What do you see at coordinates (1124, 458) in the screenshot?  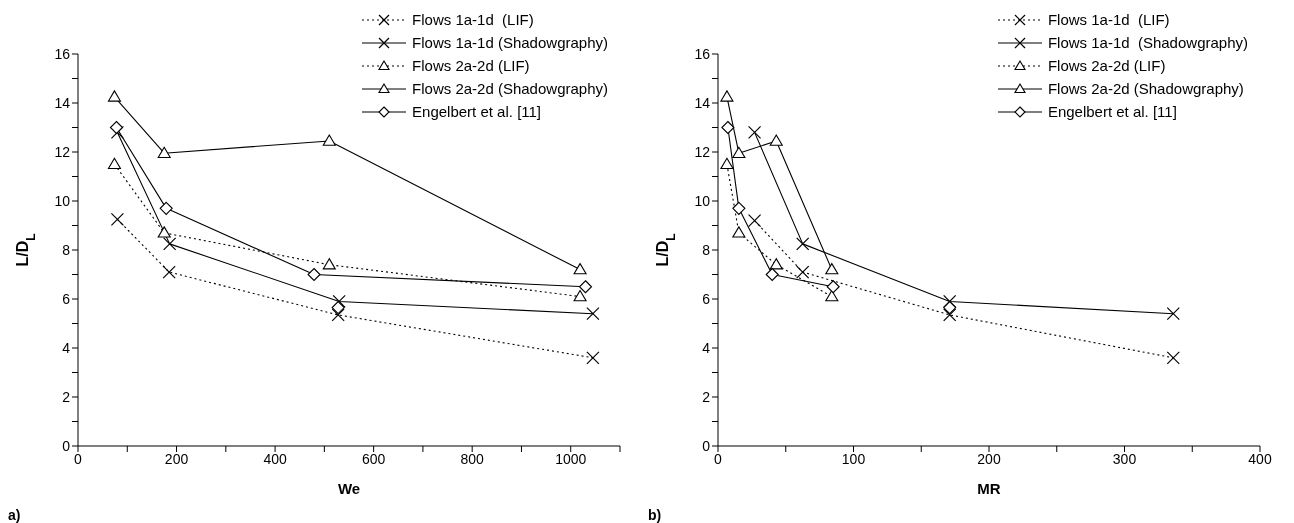 I see `x-tick-label: 300` at bounding box center [1124, 458].